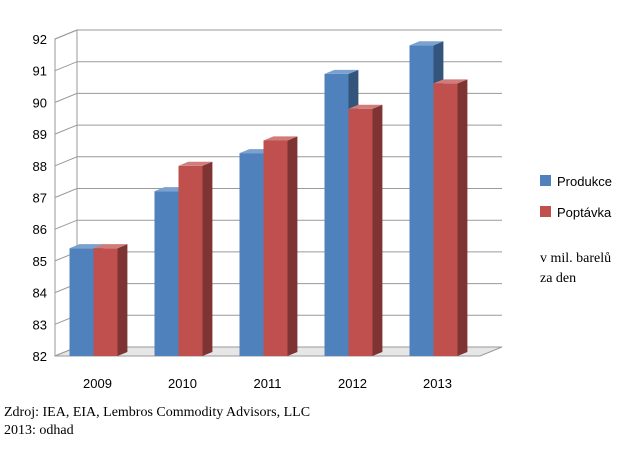  What do you see at coordinates (576, 197) in the screenshot?
I see `legend: Produkce Poptávka` at bounding box center [576, 197].